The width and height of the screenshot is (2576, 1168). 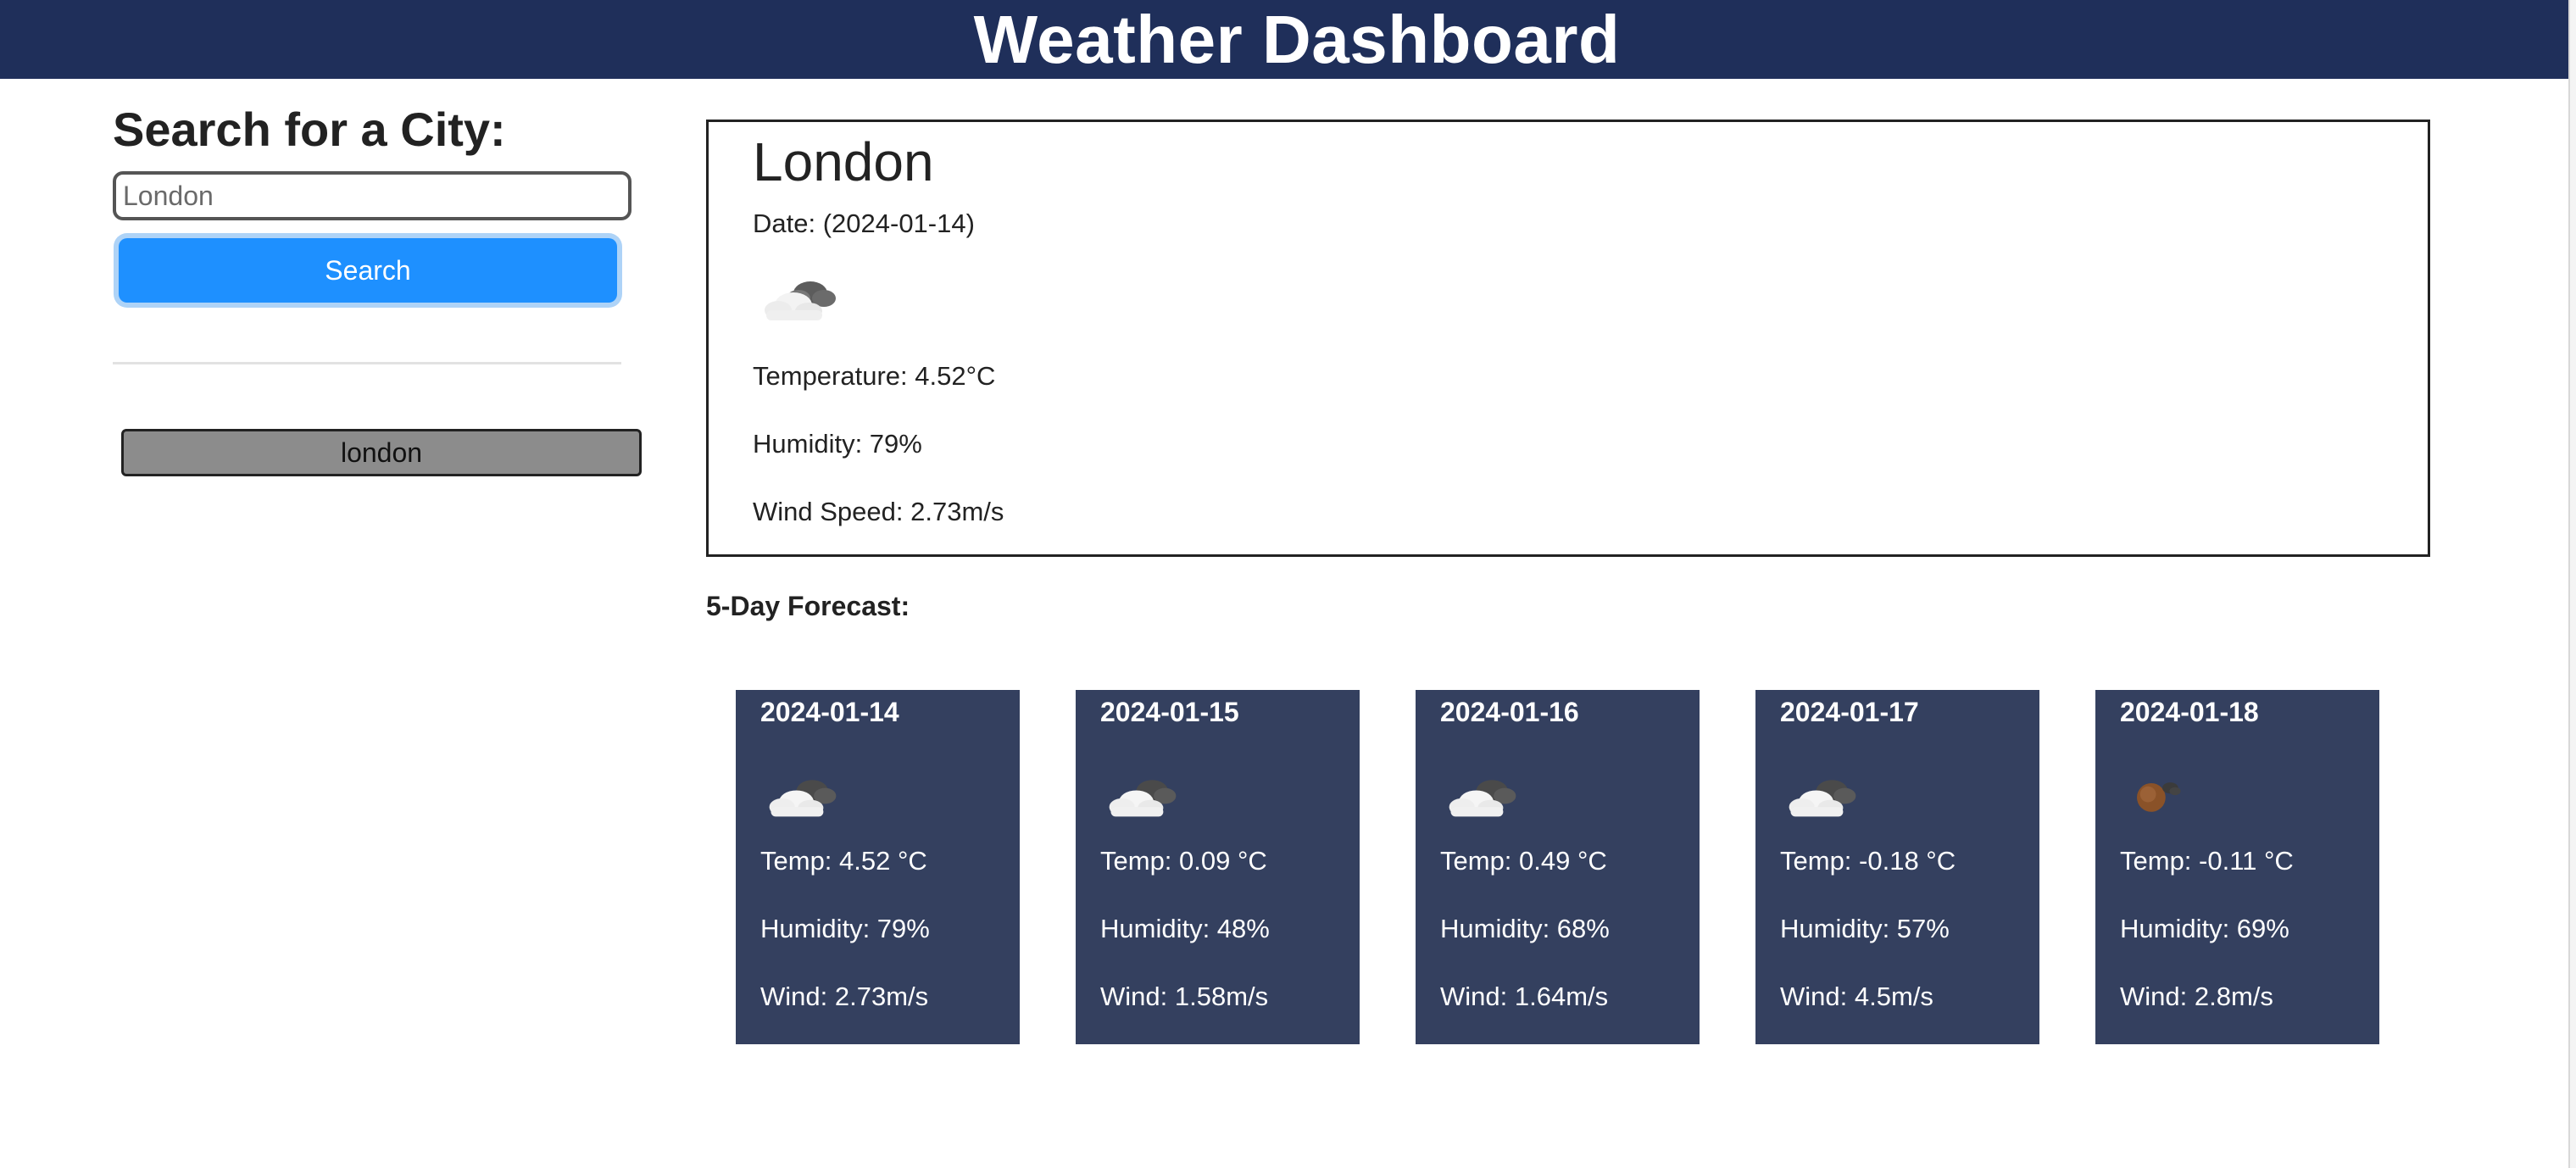 What do you see at coordinates (1865, 928) in the screenshot?
I see `forecast-humidity: Humidity: 57%` at bounding box center [1865, 928].